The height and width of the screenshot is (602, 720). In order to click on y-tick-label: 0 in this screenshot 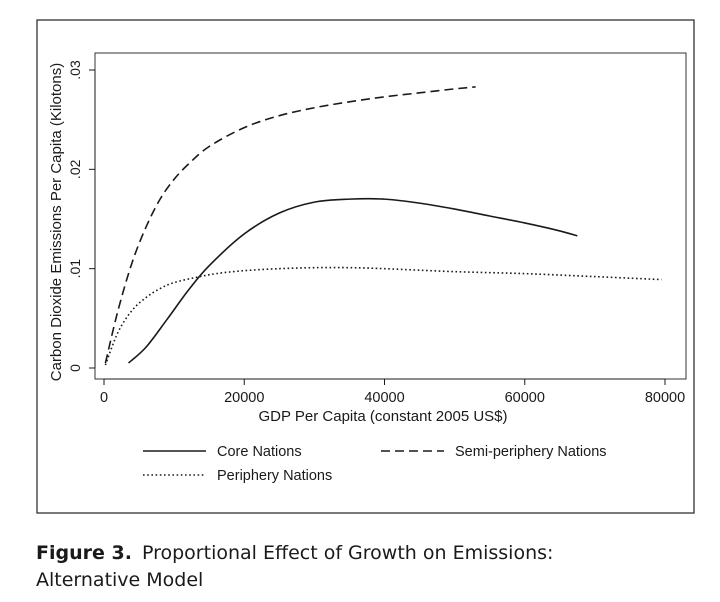, I will do `click(75, 368)`.